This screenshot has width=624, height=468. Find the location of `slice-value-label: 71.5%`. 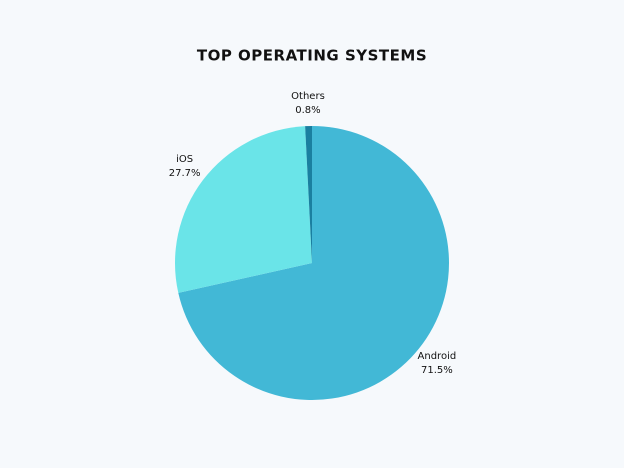

slice-value-label: 71.5% is located at coordinates (437, 370).